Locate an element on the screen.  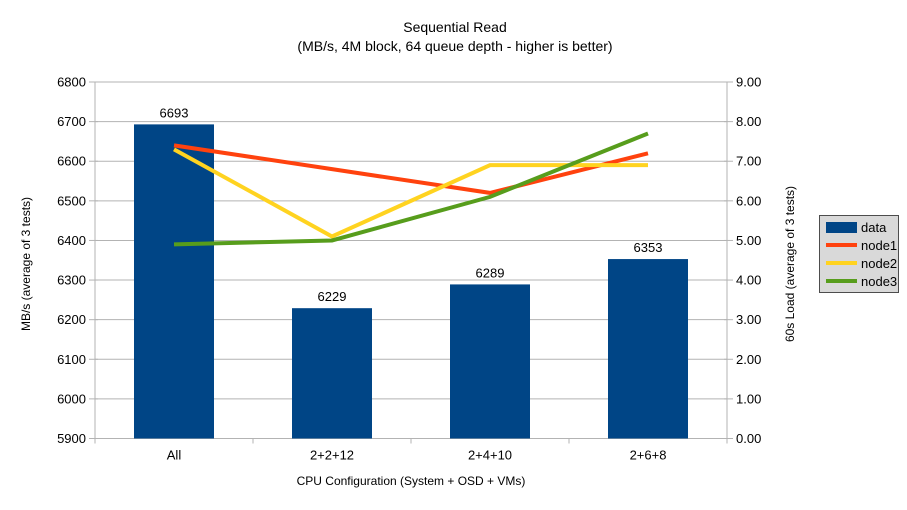
bar-value-label: 6353 is located at coordinates (648, 247).